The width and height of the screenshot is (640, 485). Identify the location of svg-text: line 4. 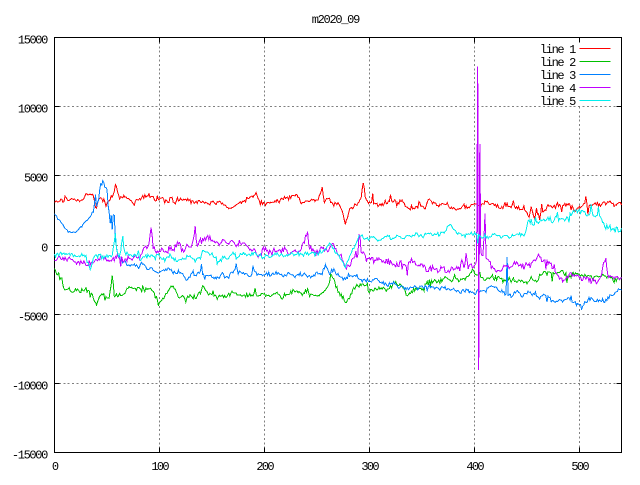
(558, 89).